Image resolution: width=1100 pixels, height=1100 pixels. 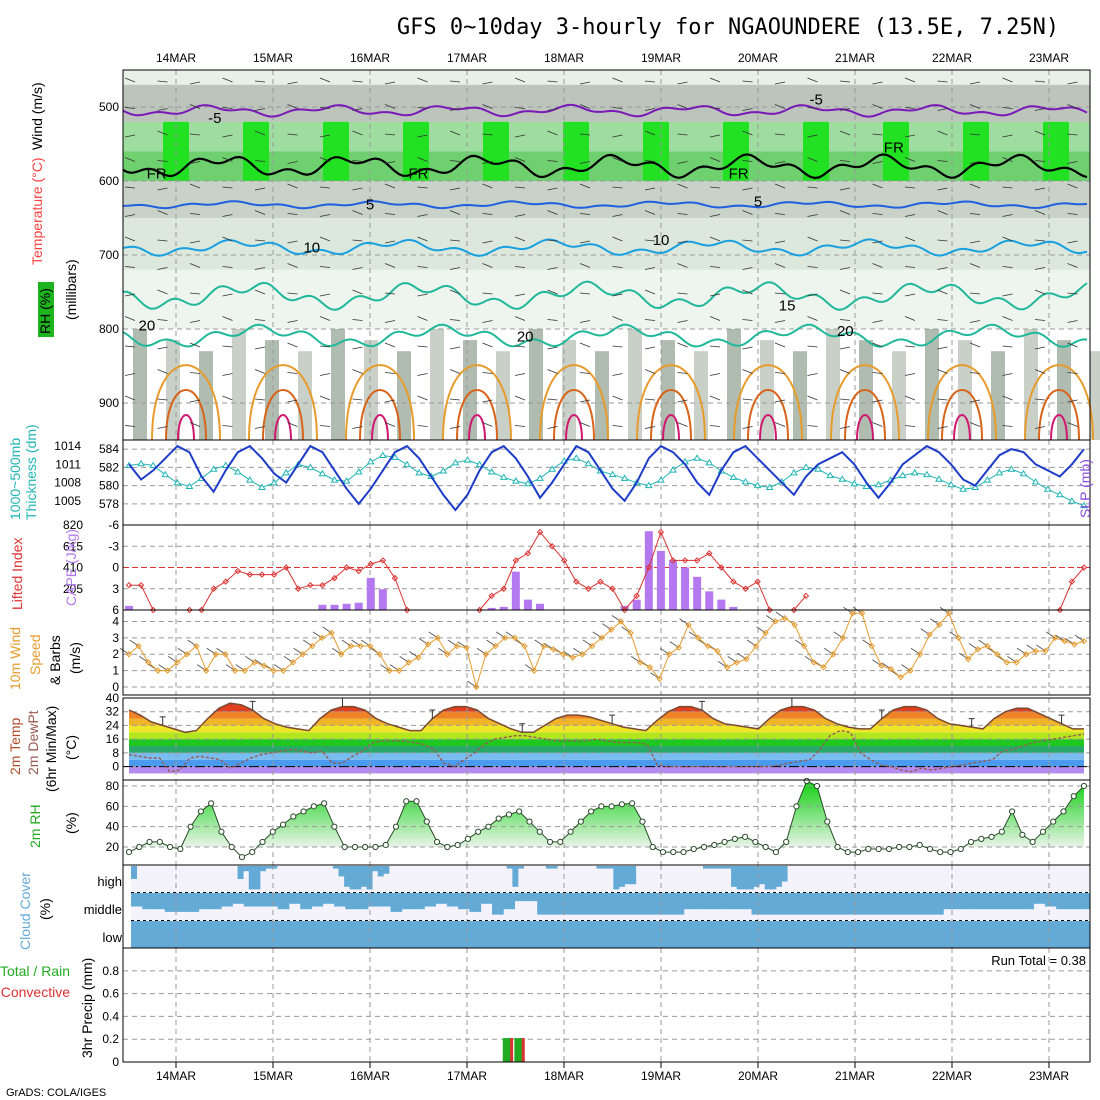 I want to click on plus30-contour, so click(x=865, y=415).